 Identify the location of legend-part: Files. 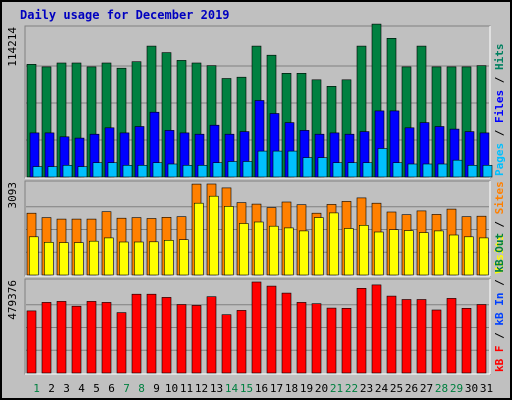
(499, 106).